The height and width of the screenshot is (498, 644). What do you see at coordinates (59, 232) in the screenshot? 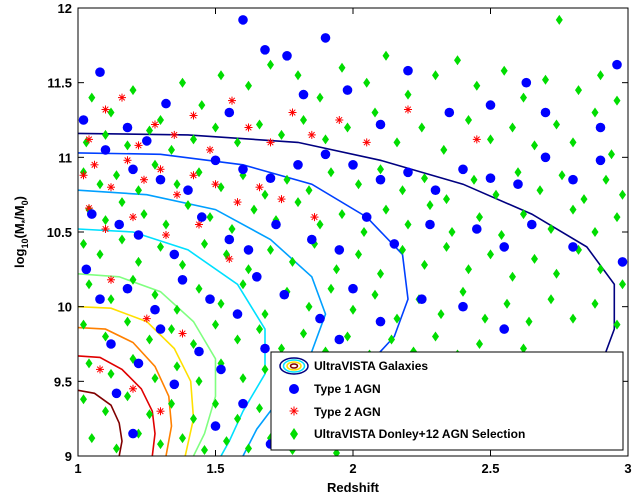
I see `y-tick-label: 10.5` at bounding box center [59, 232].